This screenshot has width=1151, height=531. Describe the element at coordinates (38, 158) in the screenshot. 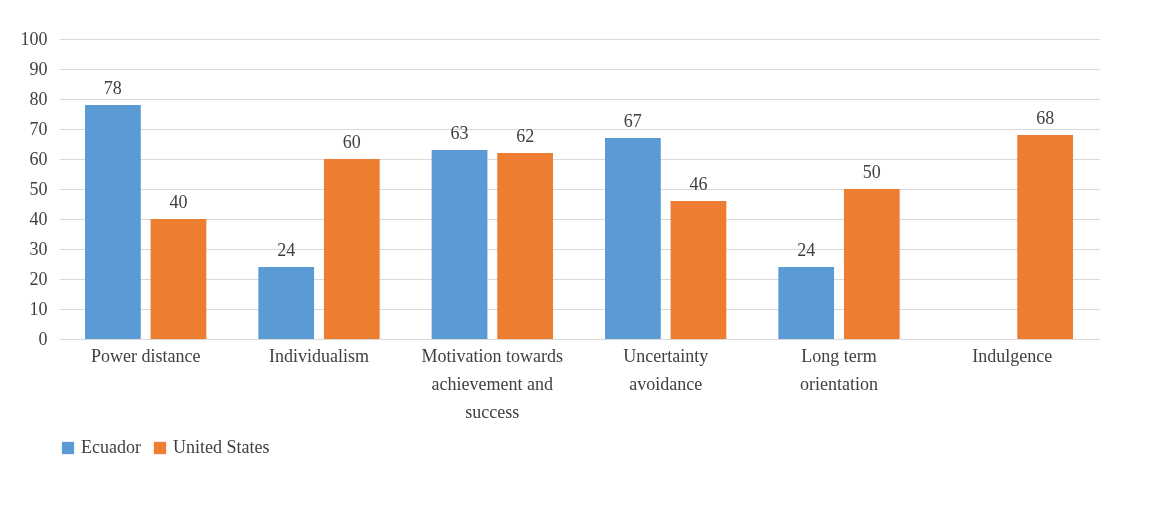

I see `y-tick-label: 60` at that location.